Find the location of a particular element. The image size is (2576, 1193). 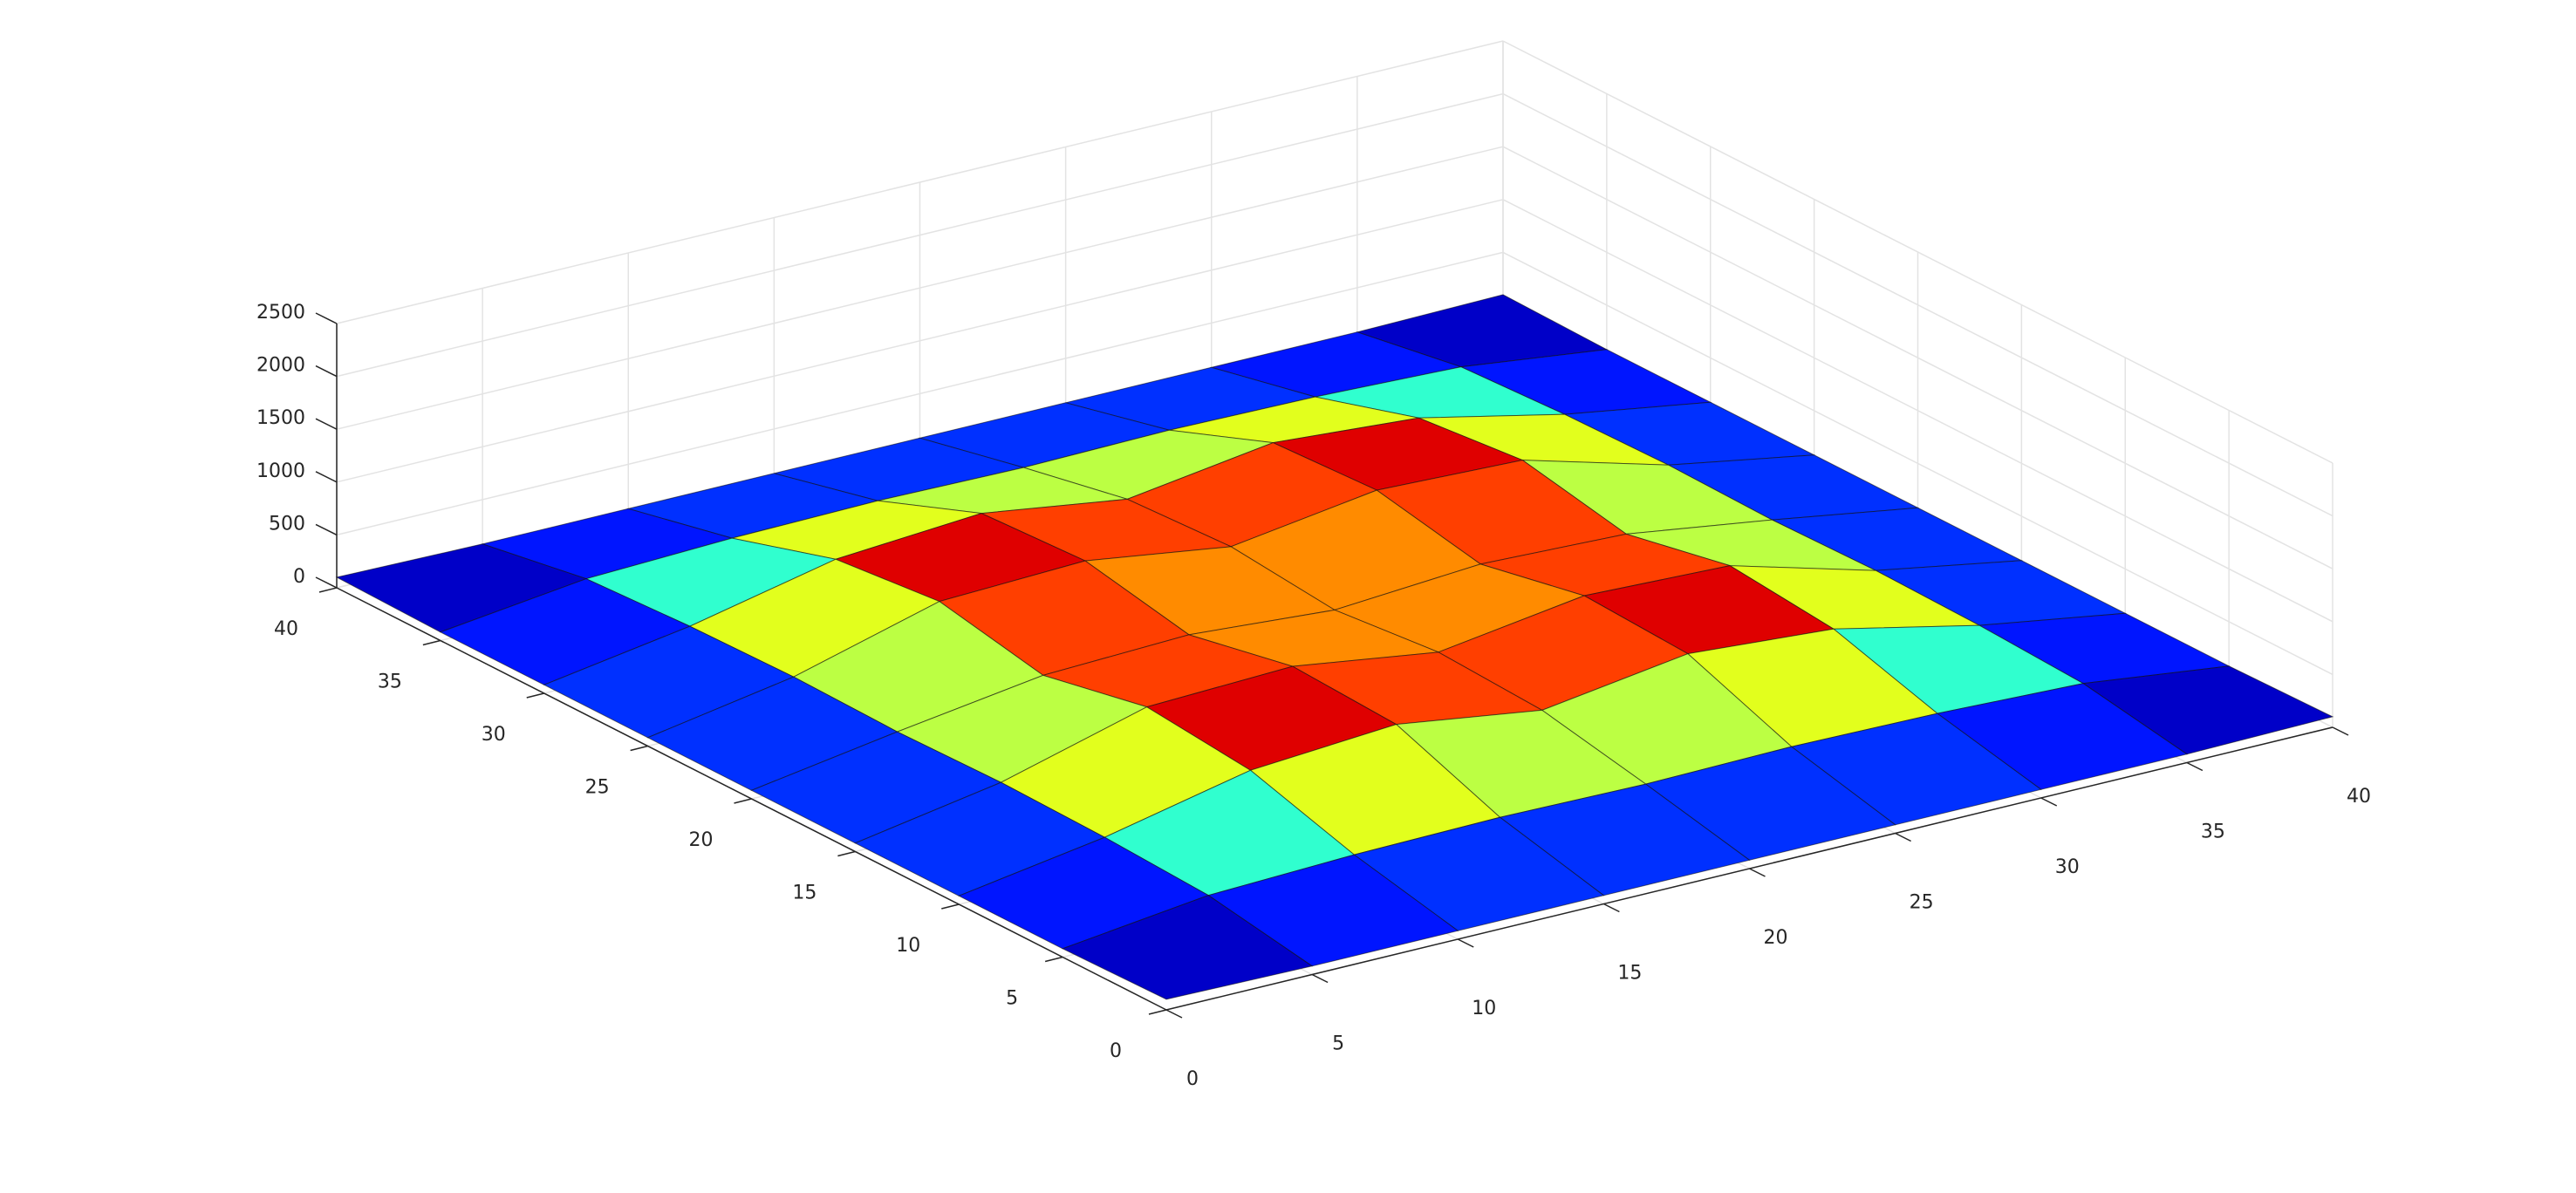

y-tick-label: 25 is located at coordinates (597, 788).